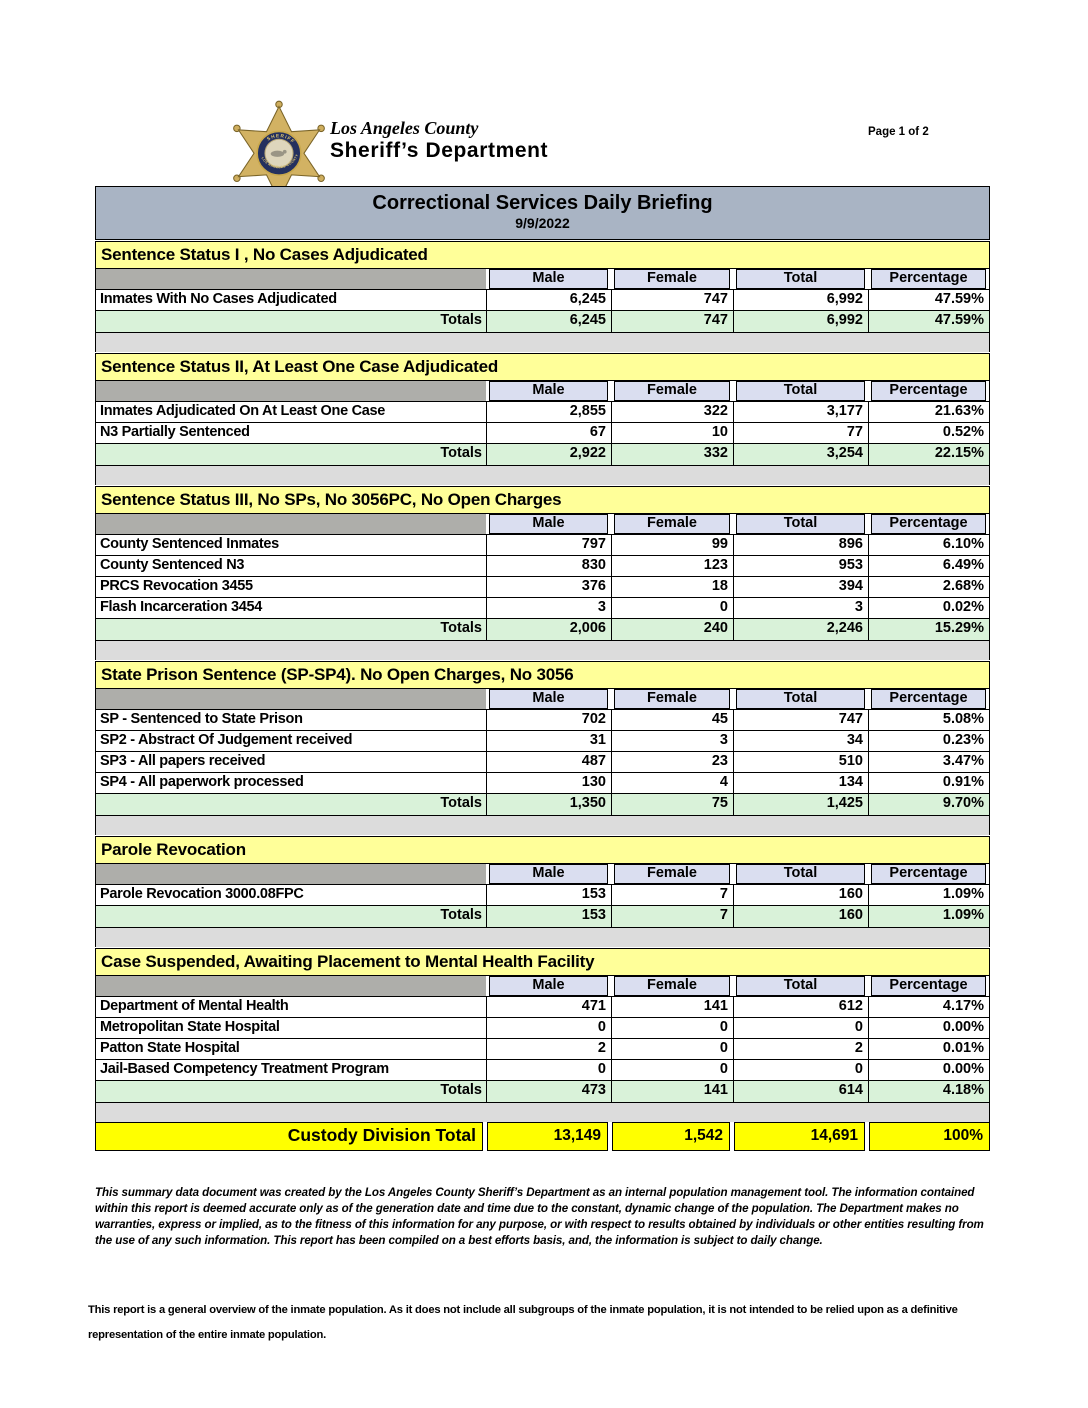 Image resolution: width=1088 pixels, height=1408 pixels. Describe the element at coordinates (183, 761) in the screenshot. I see `row-label: SP3 - All papers received` at that location.